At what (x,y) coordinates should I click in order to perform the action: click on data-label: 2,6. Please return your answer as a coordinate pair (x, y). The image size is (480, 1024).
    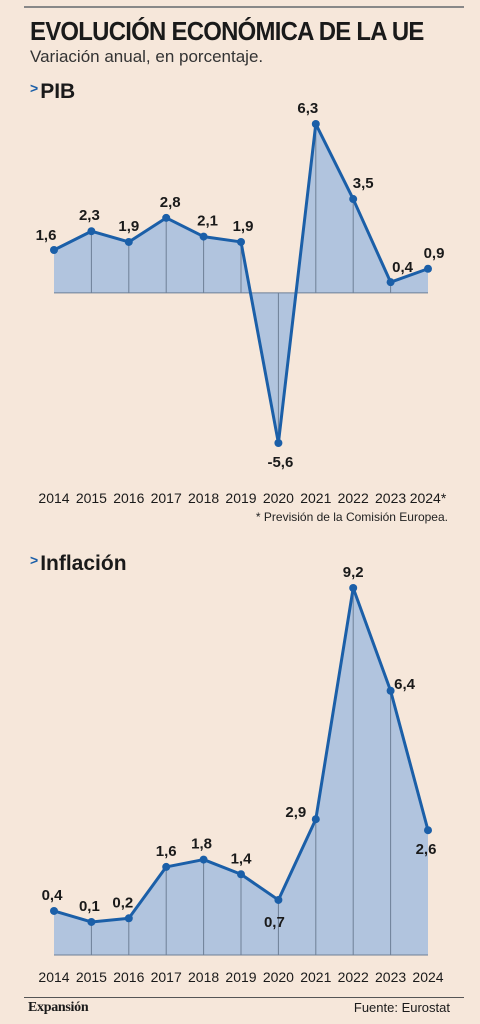
    Looking at the image, I should click on (426, 849).